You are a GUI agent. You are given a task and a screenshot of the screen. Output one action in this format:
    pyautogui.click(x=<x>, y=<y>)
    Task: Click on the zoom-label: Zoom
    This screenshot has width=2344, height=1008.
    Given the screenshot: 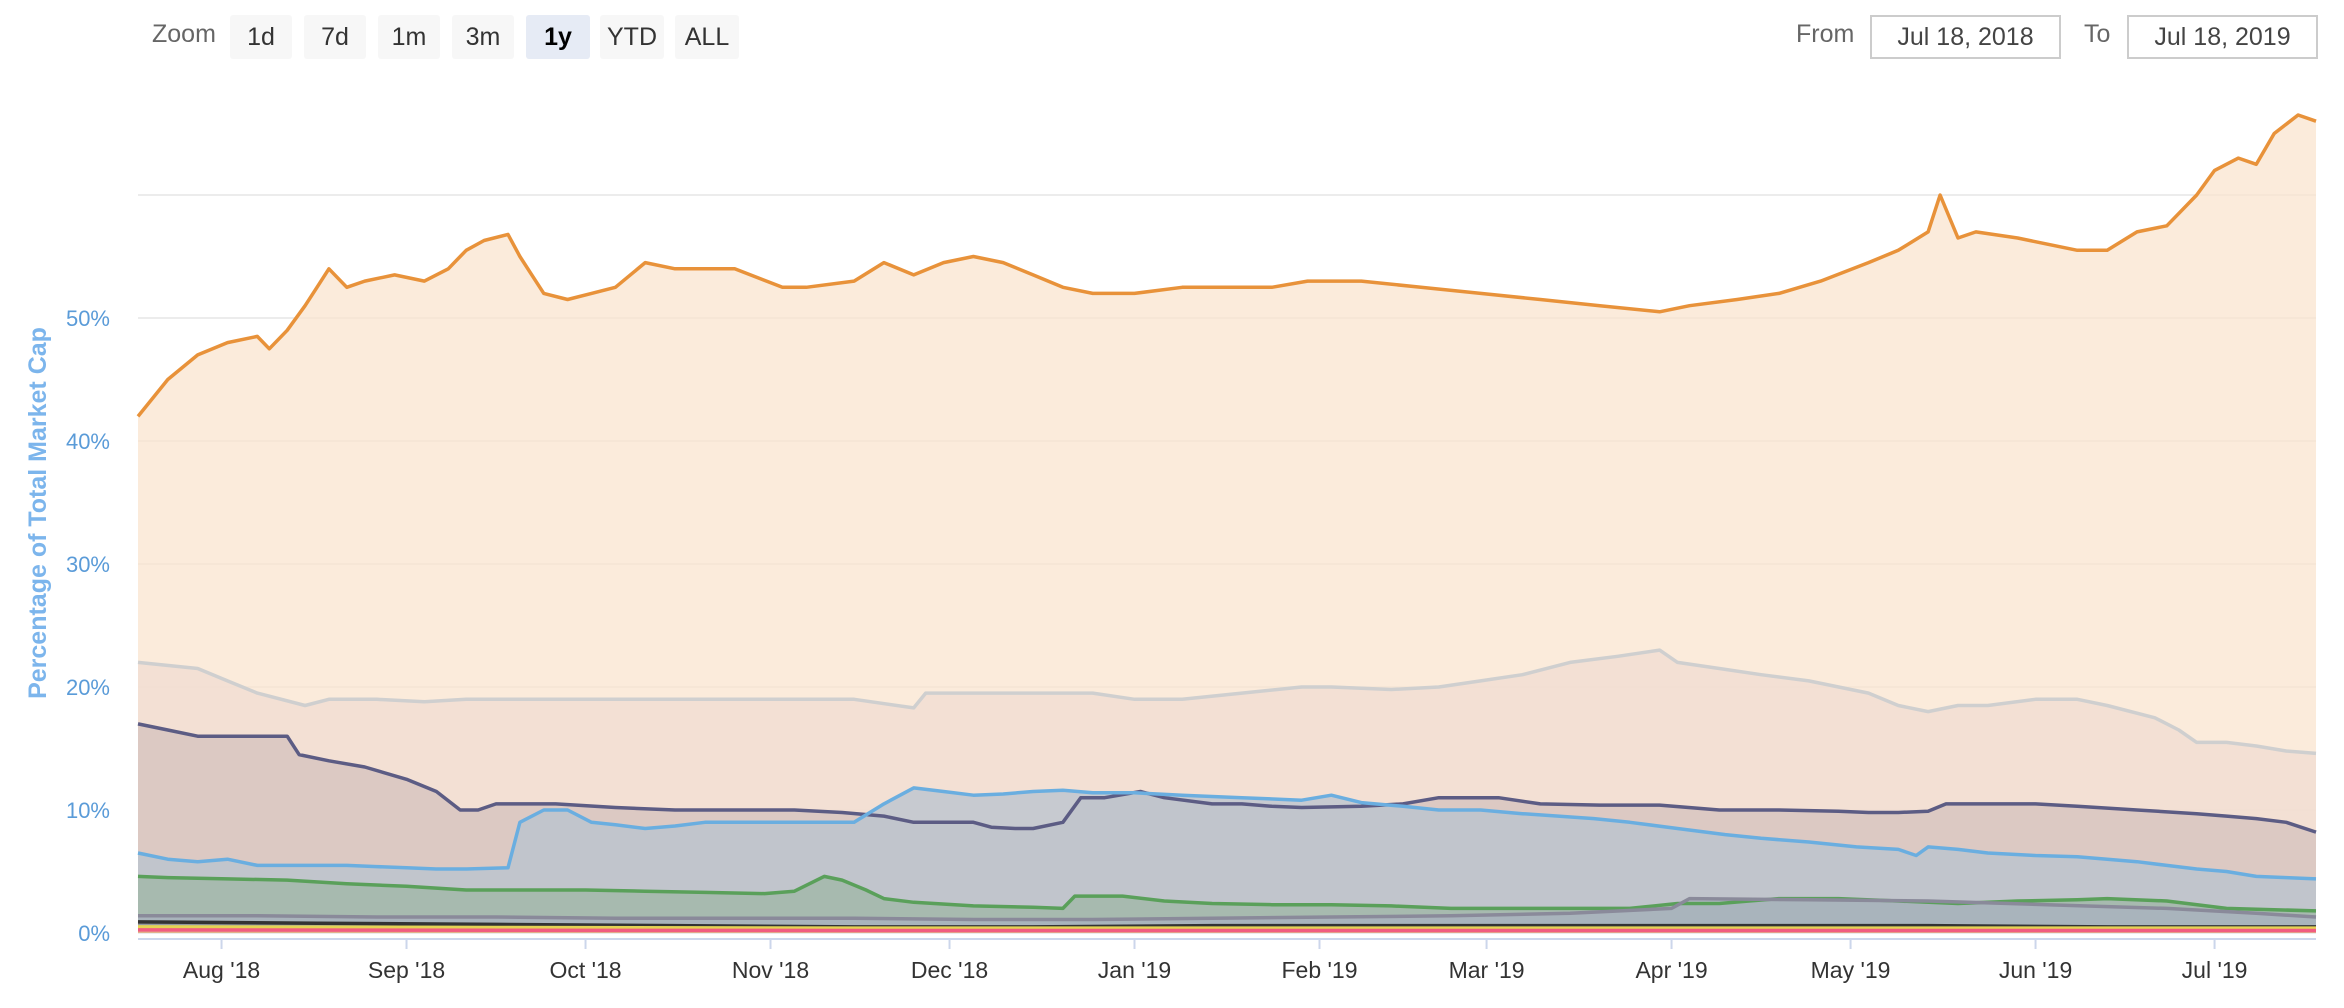 What is the action you would take?
    pyautogui.click(x=184, y=34)
    